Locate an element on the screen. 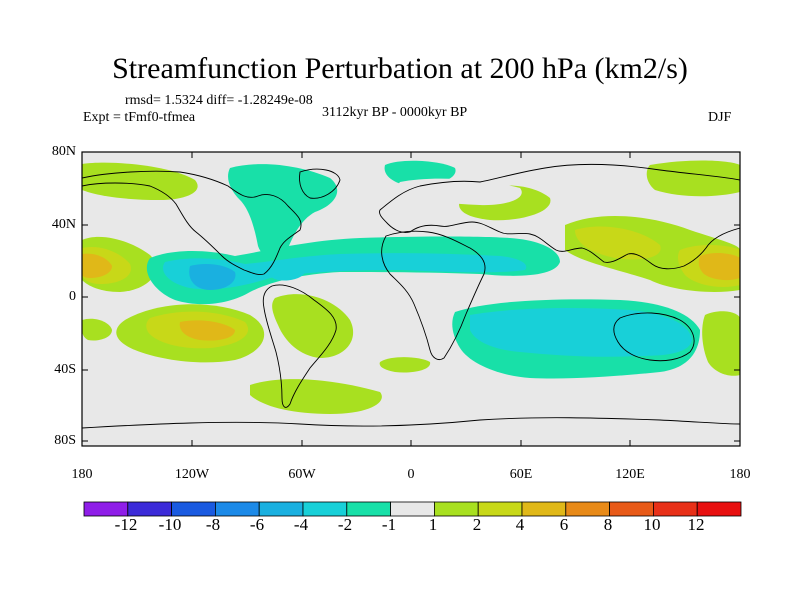  experiment-label: Expt = tFmf0-tfmea is located at coordinates (139, 117).